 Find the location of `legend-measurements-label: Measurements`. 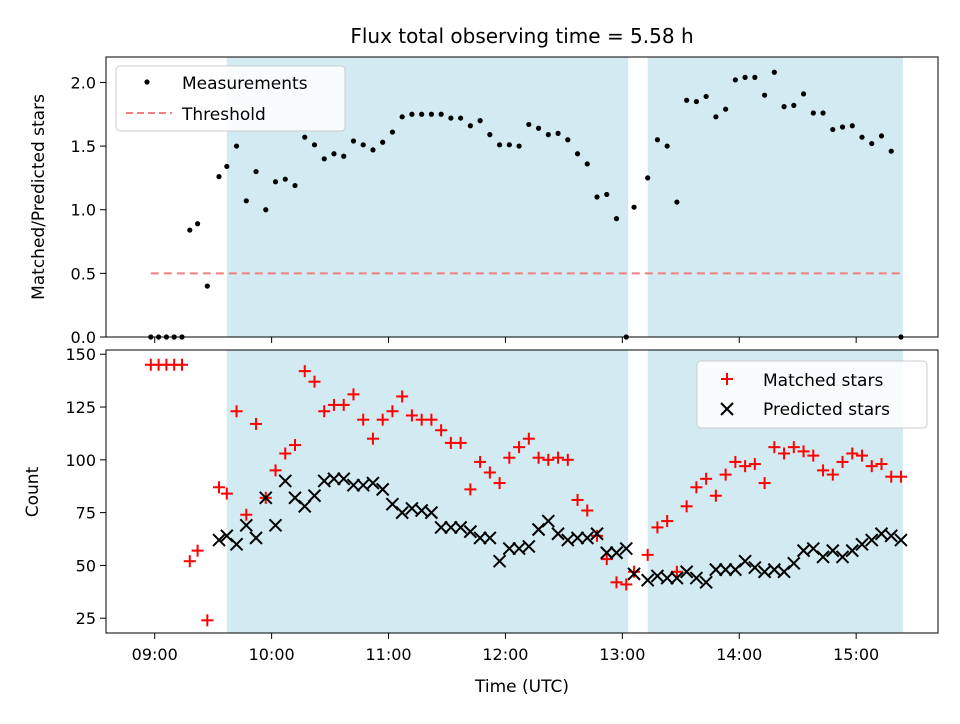

legend-measurements-label: Measurements is located at coordinates (245, 84).